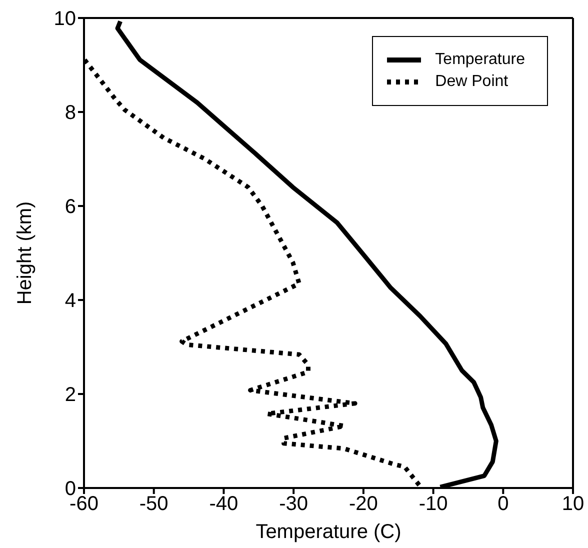  I want to click on x-tick-label: -50, so click(153, 504).